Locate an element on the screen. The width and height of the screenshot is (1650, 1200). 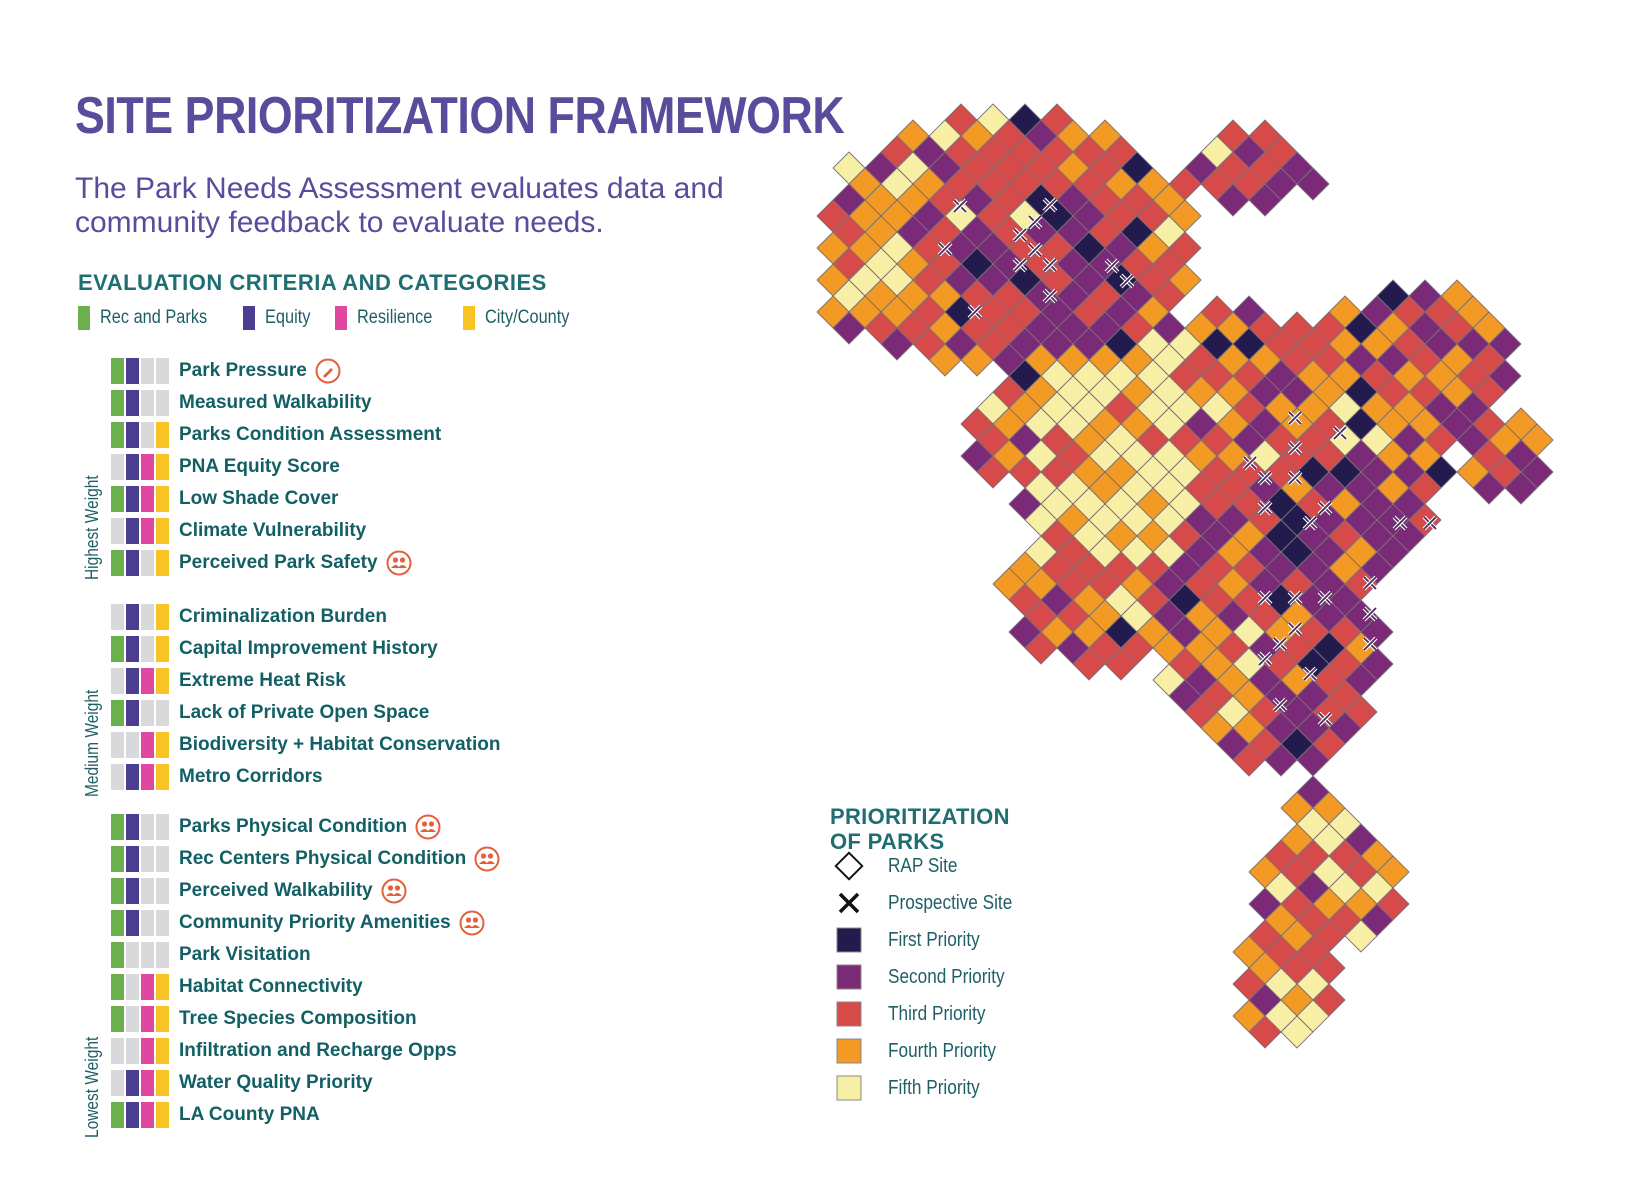
criterion-row: Metro Corridors is located at coordinates (217, 777).